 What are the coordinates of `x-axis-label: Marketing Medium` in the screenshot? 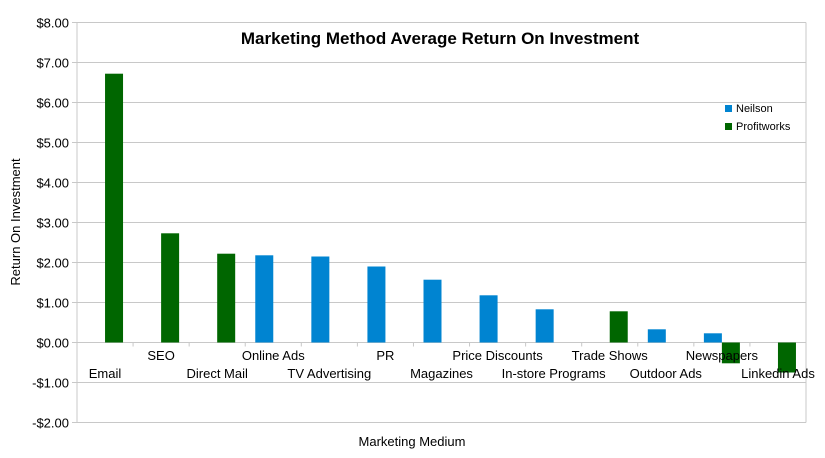 It's located at (412, 441).